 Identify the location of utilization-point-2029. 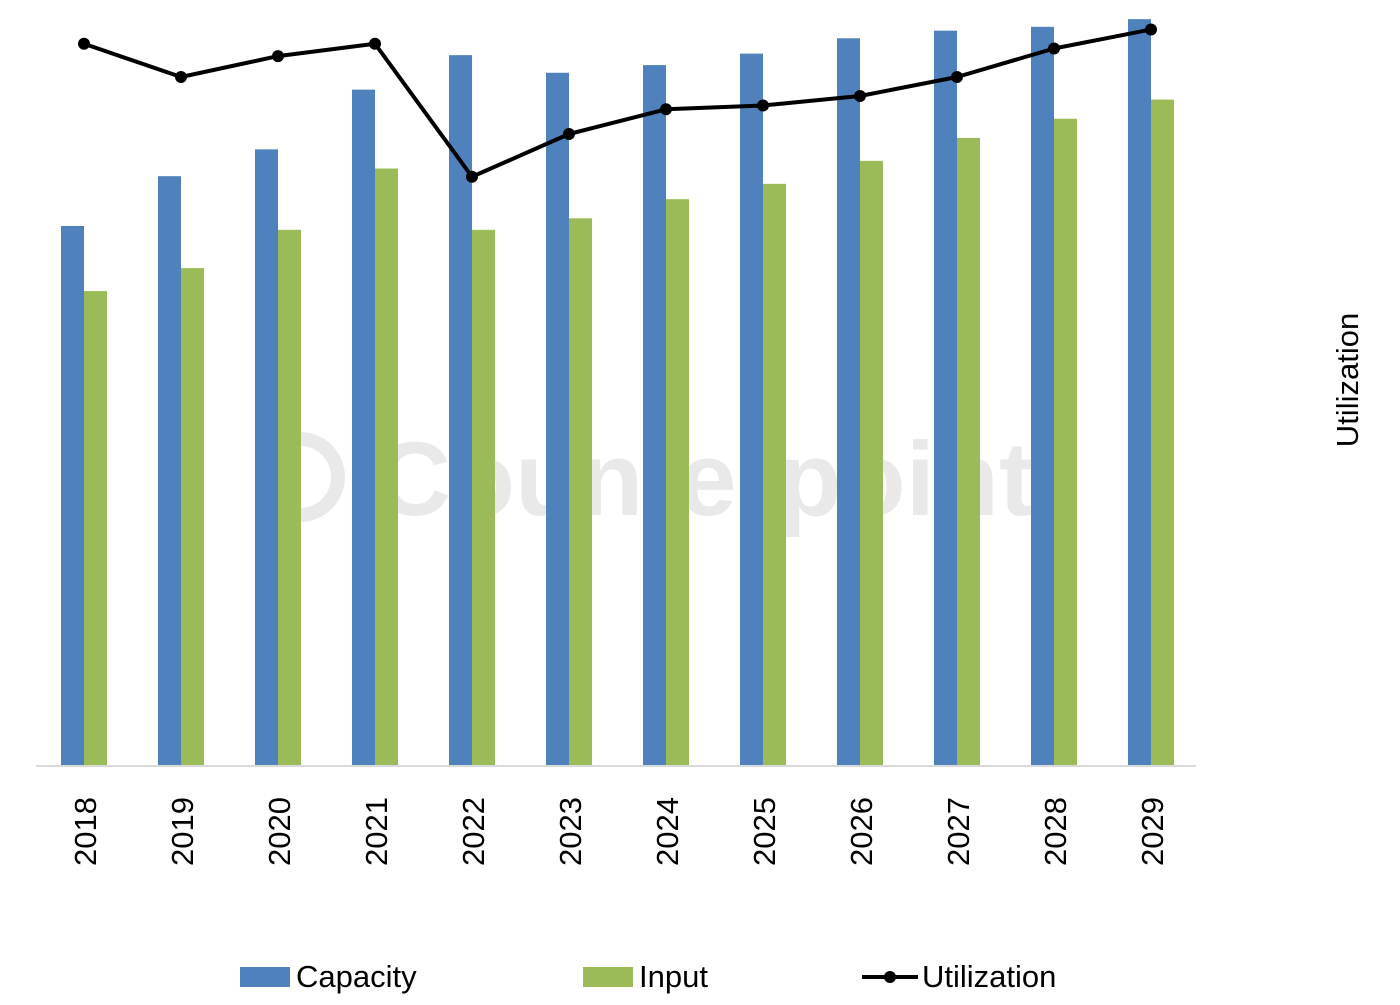
(1151, 29).